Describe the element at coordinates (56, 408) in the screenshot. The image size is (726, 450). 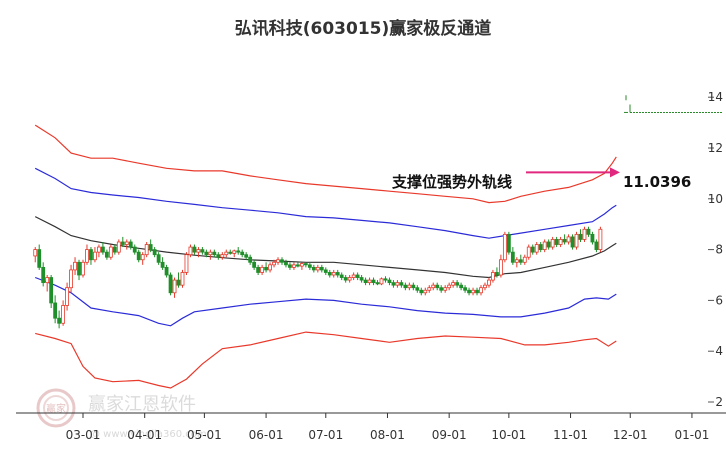
I see `watermark-logo-ring` at that location.